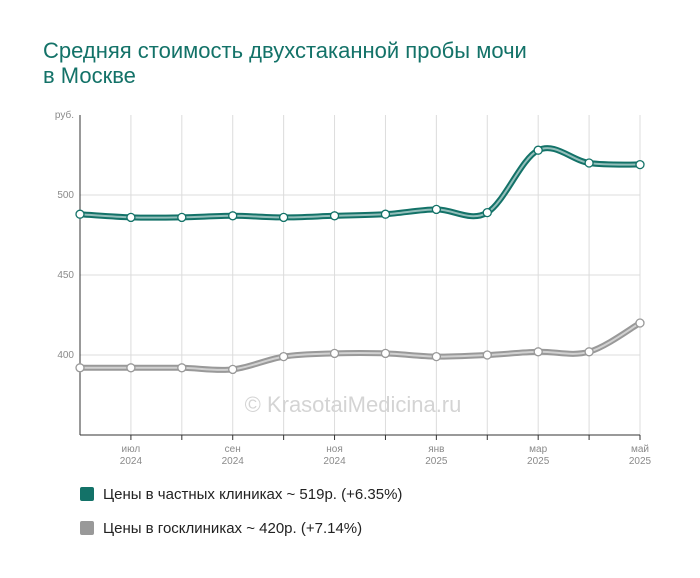 This screenshot has width=700, height=578. Describe the element at coordinates (131, 449) in the screenshot. I see `x-tick-label-month: июл` at that location.